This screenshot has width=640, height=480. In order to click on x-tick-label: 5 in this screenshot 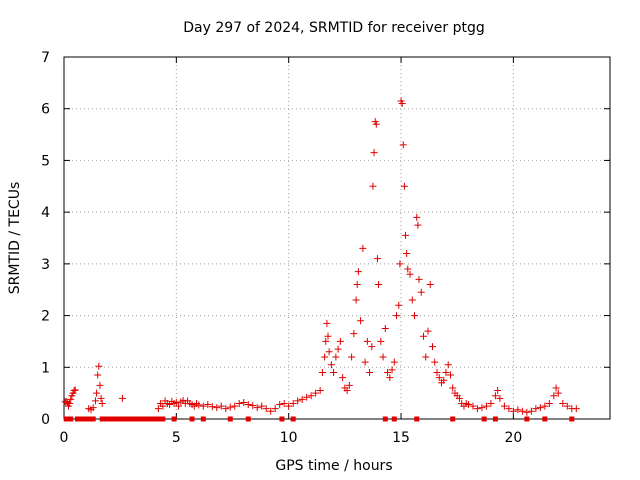, I will do `click(176, 438)`.